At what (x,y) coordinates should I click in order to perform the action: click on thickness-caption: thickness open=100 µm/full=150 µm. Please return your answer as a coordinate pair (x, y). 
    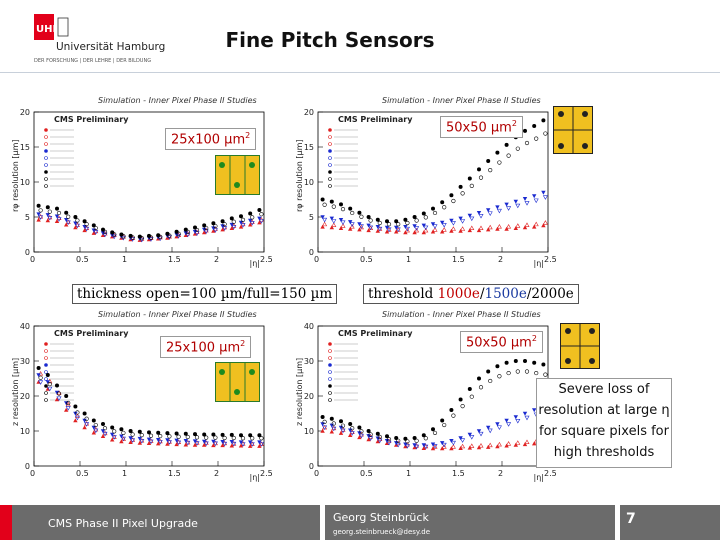
    Looking at the image, I should click on (205, 294).